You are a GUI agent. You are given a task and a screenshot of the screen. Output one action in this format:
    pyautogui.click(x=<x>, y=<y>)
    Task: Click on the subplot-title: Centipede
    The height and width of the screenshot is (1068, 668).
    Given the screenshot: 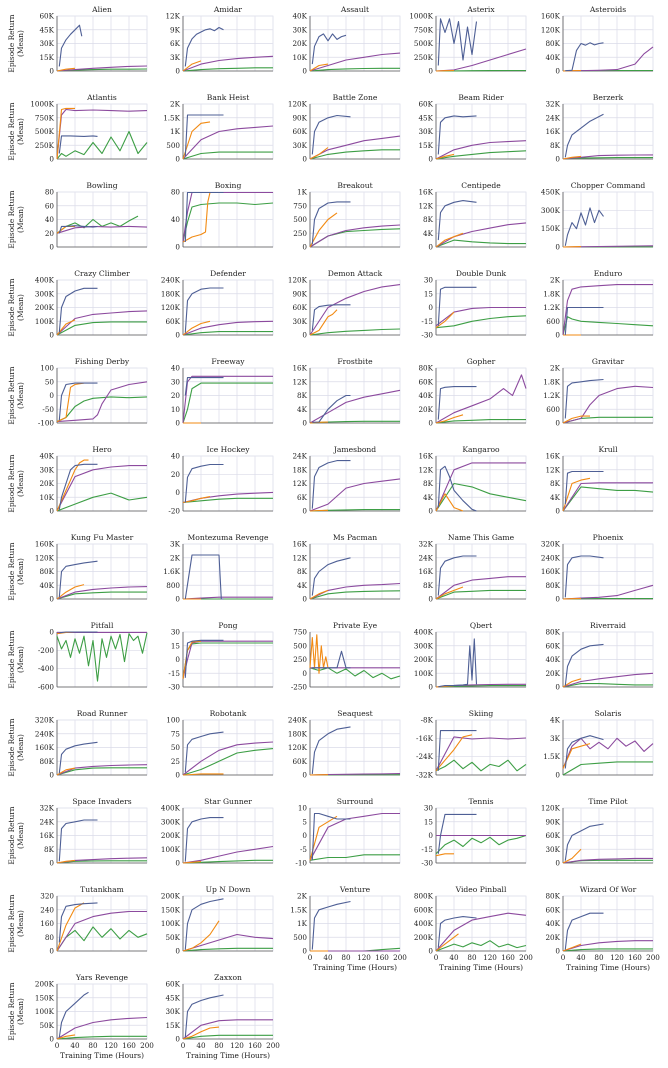 What is the action you would take?
    pyautogui.click(x=481, y=185)
    